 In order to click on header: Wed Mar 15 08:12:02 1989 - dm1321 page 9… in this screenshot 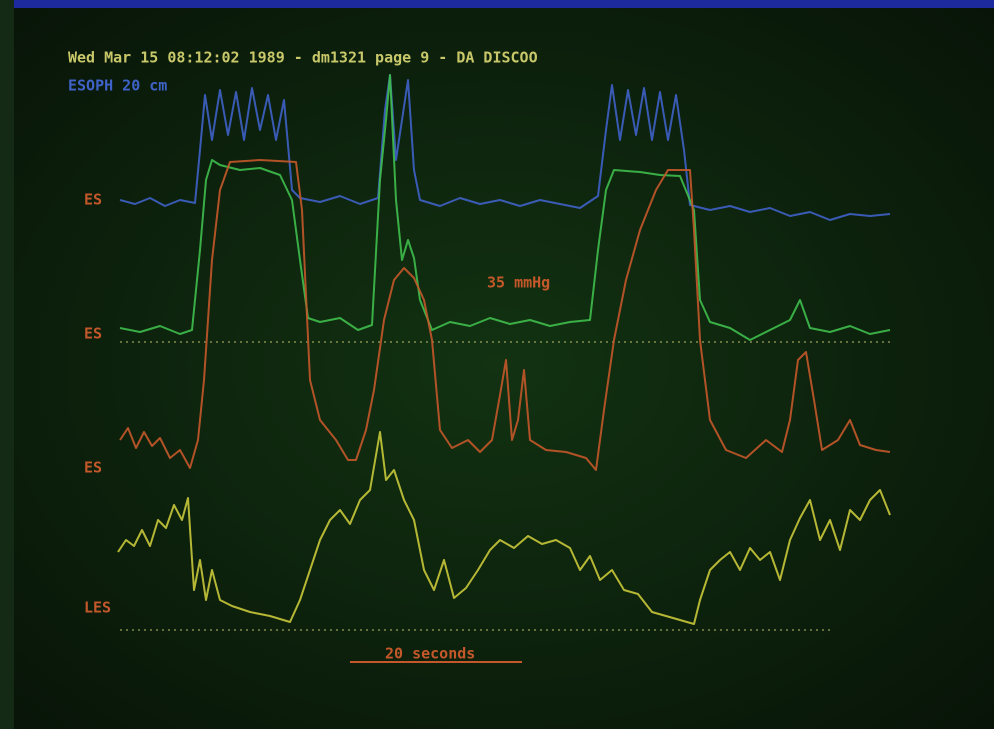, I will do `click(303, 58)`.